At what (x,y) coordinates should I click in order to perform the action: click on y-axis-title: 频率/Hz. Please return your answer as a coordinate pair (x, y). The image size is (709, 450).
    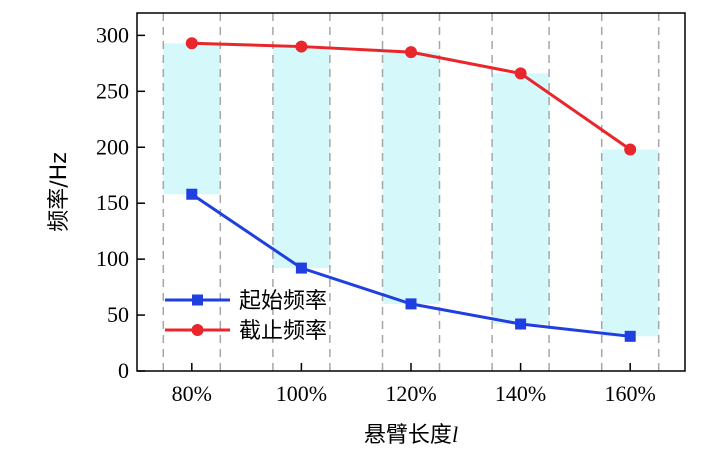
    Looking at the image, I should click on (59, 192).